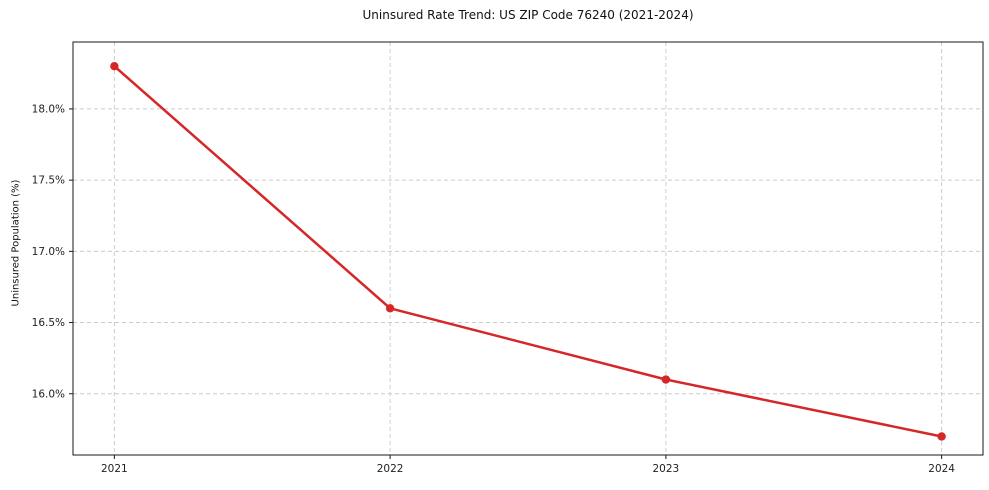  What do you see at coordinates (666, 379) in the screenshot?
I see `data-point-2023` at bounding box center [666, 379].